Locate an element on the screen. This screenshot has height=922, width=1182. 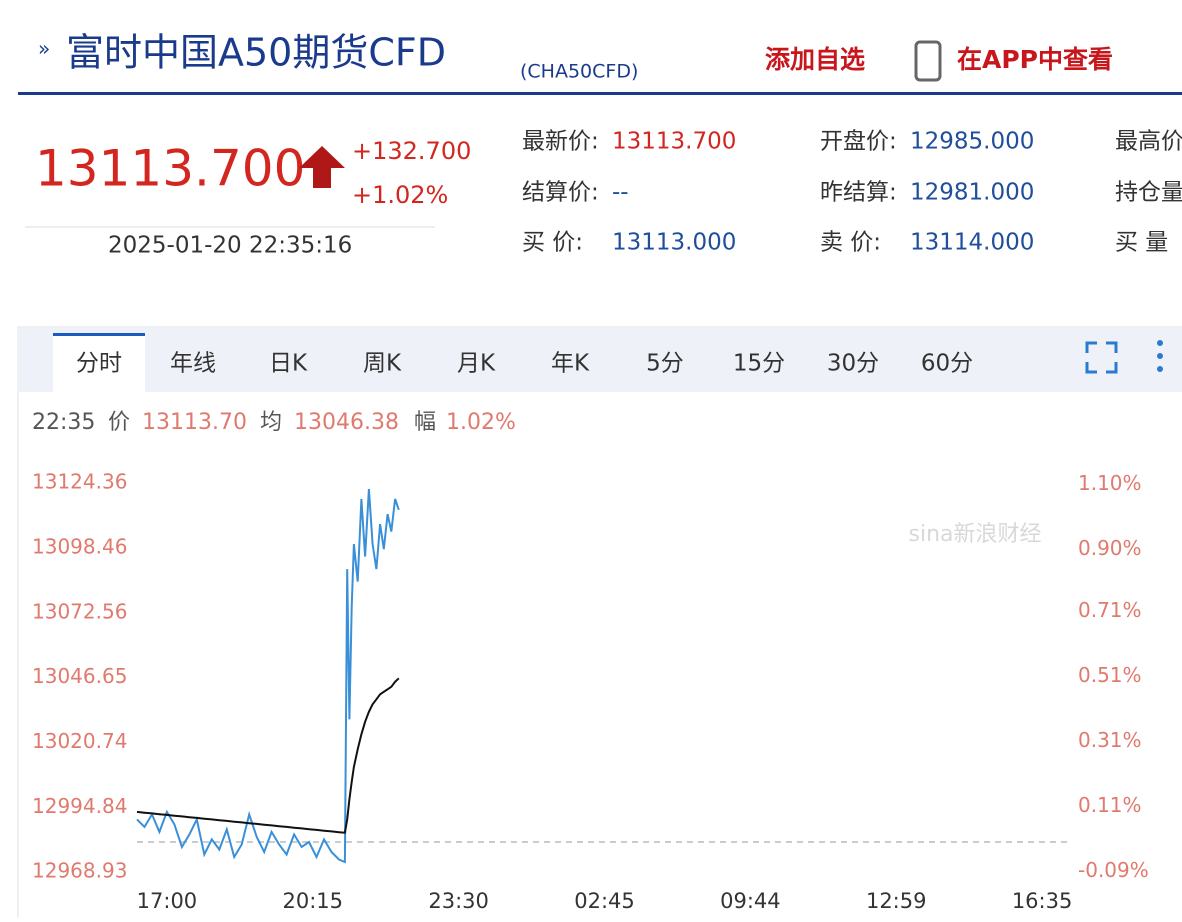
tab: 分时 is located at coordinates (99, 364).